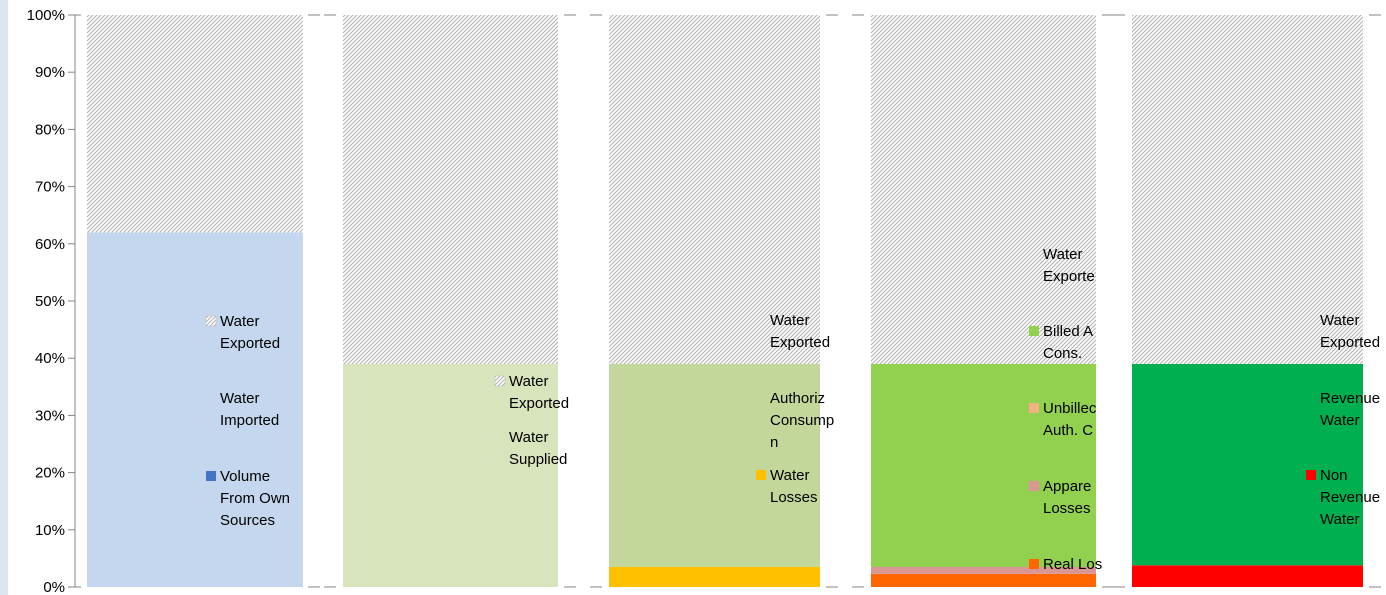  What do you see at coordinates (50, 129) in the screenshot?
I see `y-tick-label: 80%` at bounding box center [50, 129].